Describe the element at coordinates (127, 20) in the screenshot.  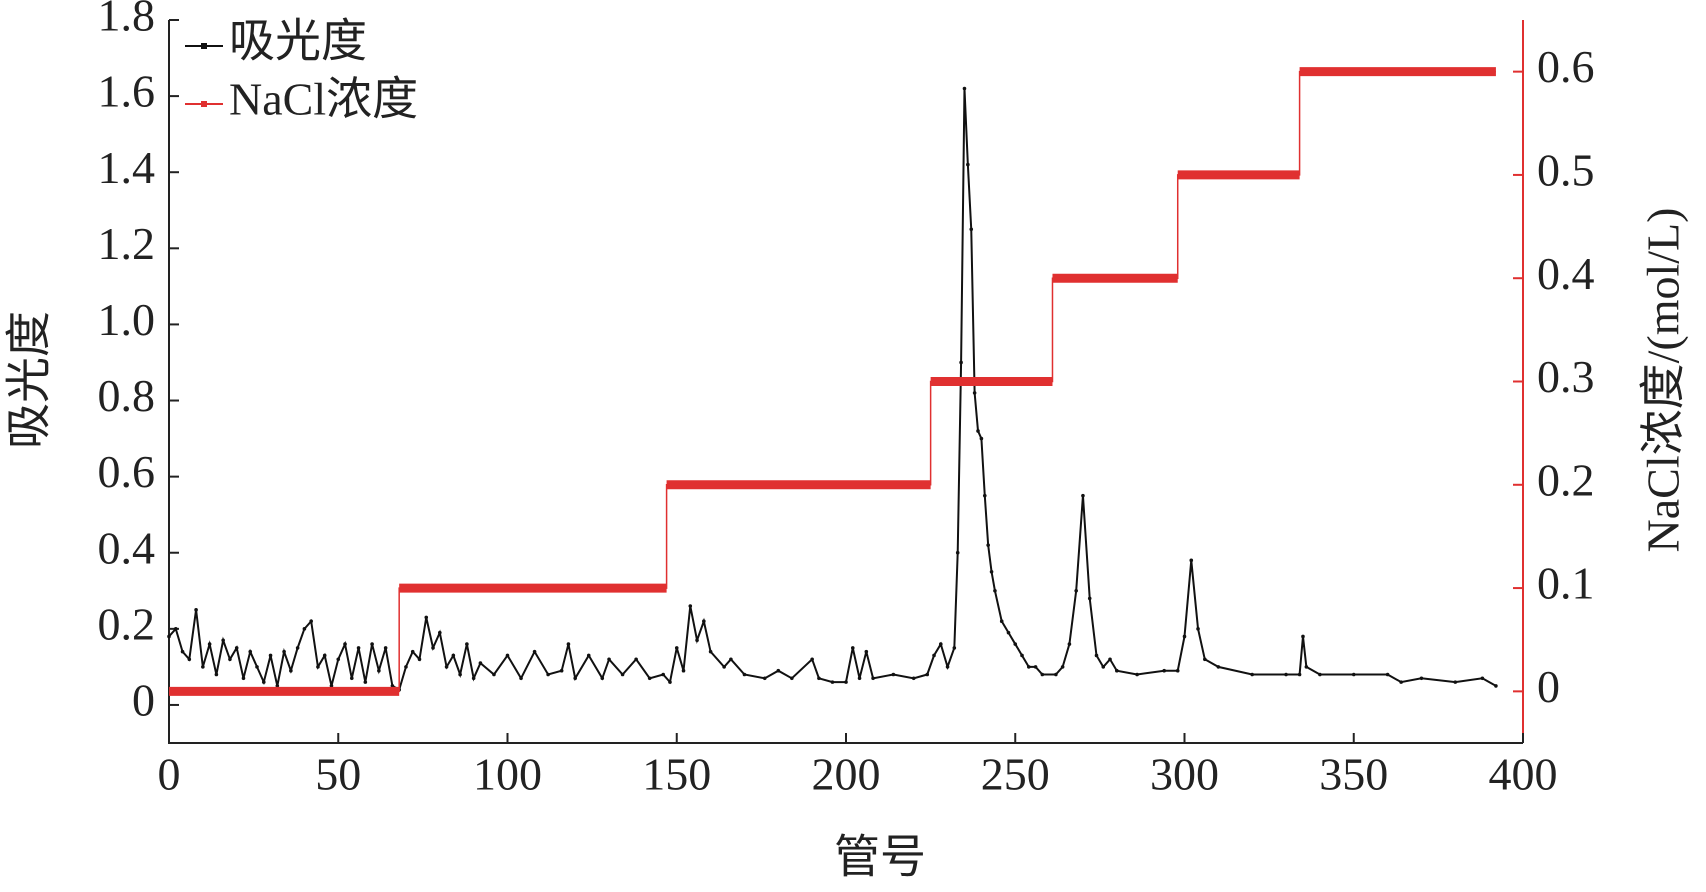
I see `y-tick-label: 1.8` at that location.